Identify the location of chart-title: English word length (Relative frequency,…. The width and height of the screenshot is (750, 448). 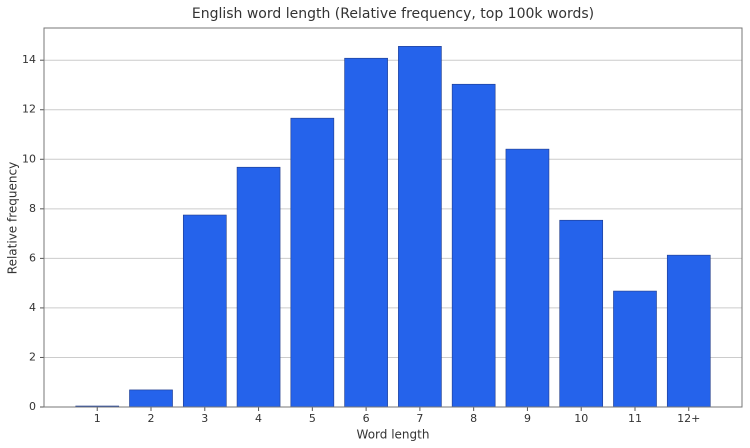
(393, 14).